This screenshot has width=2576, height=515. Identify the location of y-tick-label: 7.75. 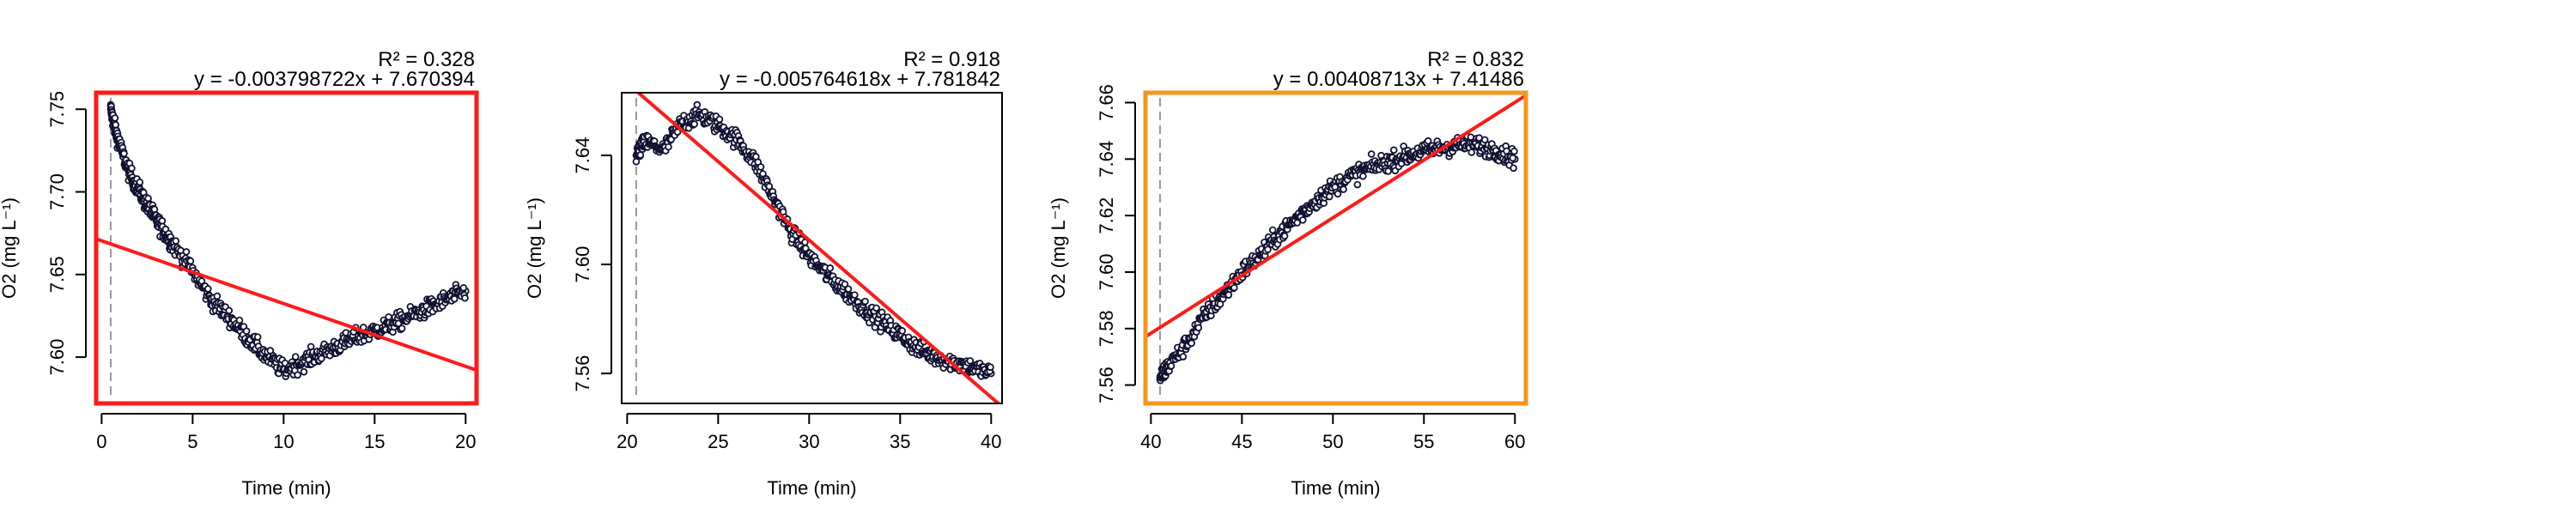
(57, 109).